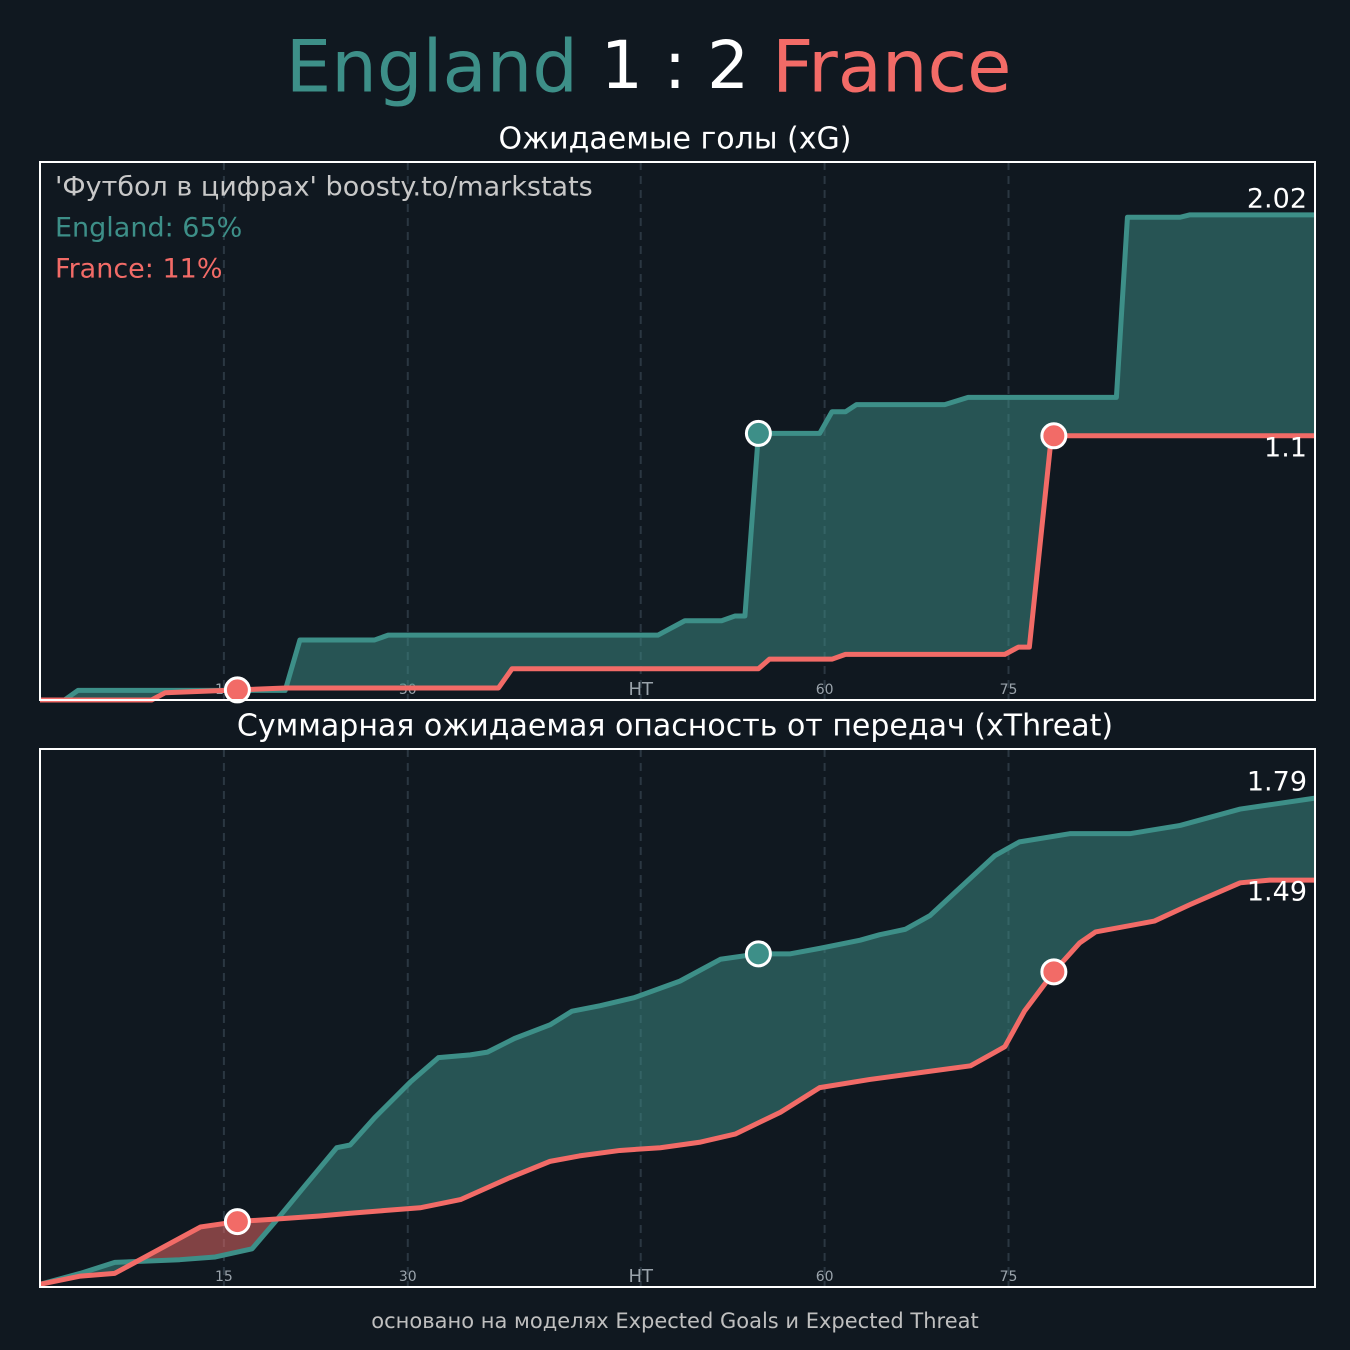 This screenshot has width=1350, height=1350. Describe the element at coordinates (148, 228) in the screenshot. I see `annotation: England: 65%` at that location.